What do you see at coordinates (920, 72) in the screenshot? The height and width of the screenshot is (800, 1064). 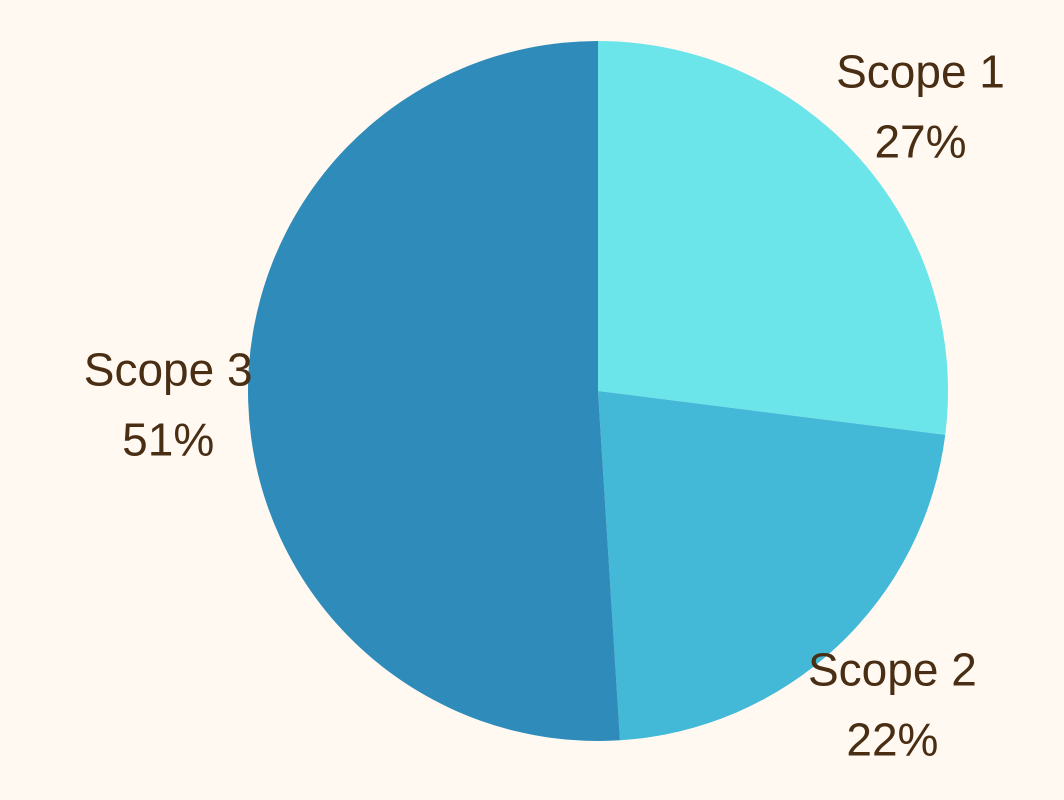 I see `slice-label-scope-1: Scope 1` at bounding box center [920, 72].